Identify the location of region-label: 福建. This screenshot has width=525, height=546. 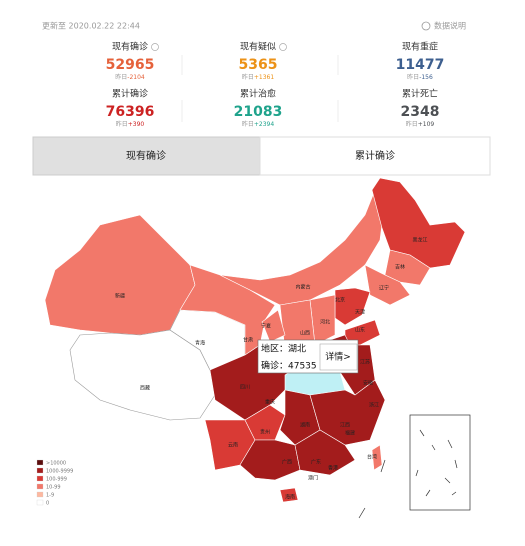
(350, 433).